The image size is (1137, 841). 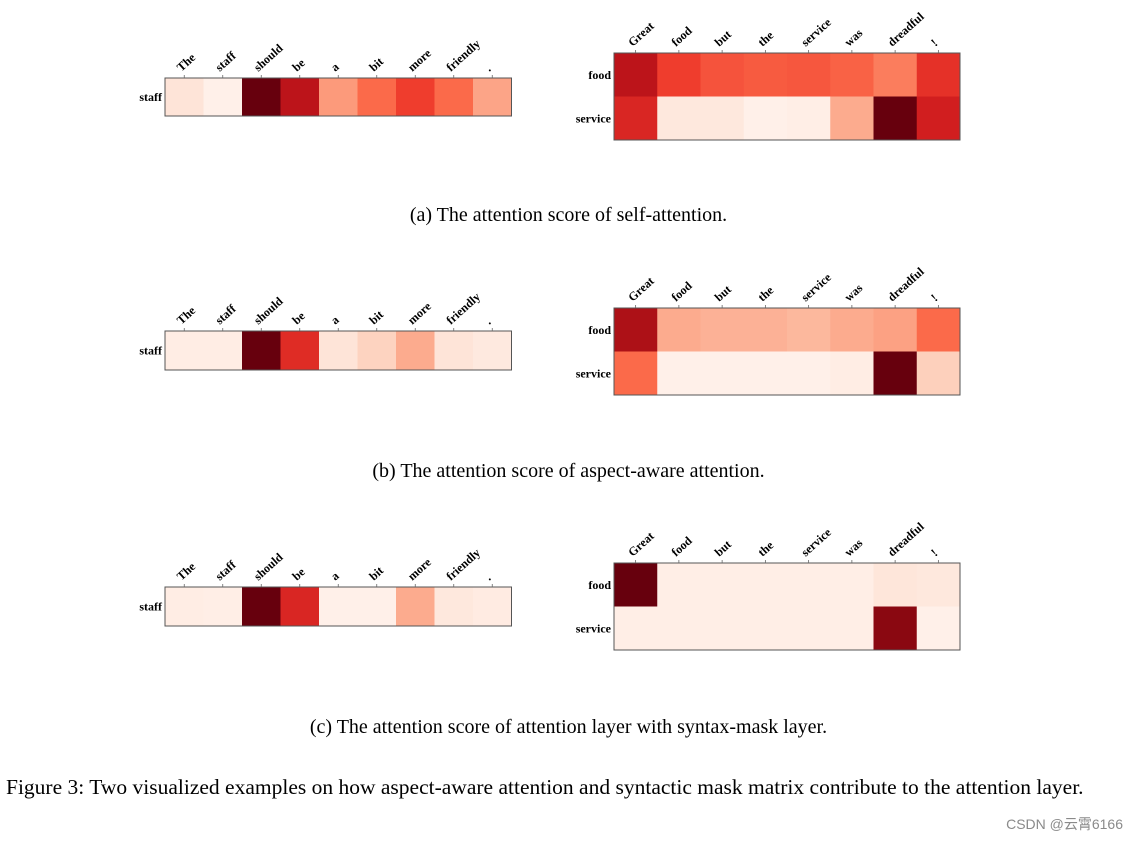 I want to click on heatmap-a-left-xlabel-3: be, so click(x=298, y=64).